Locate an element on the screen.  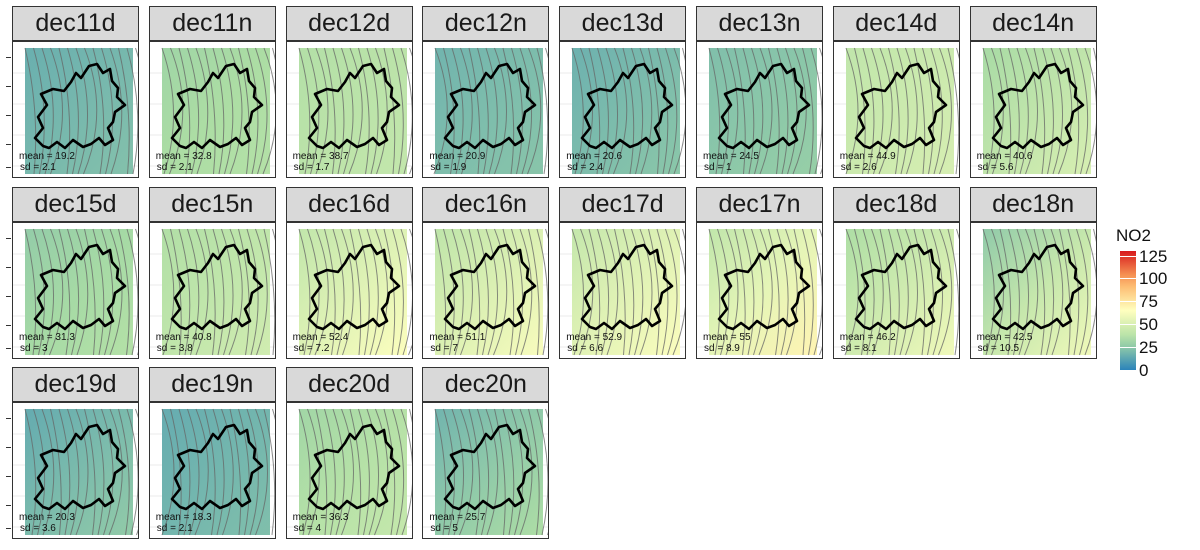
facet-strip-label: dec15d is located at coordinates (75, 204).